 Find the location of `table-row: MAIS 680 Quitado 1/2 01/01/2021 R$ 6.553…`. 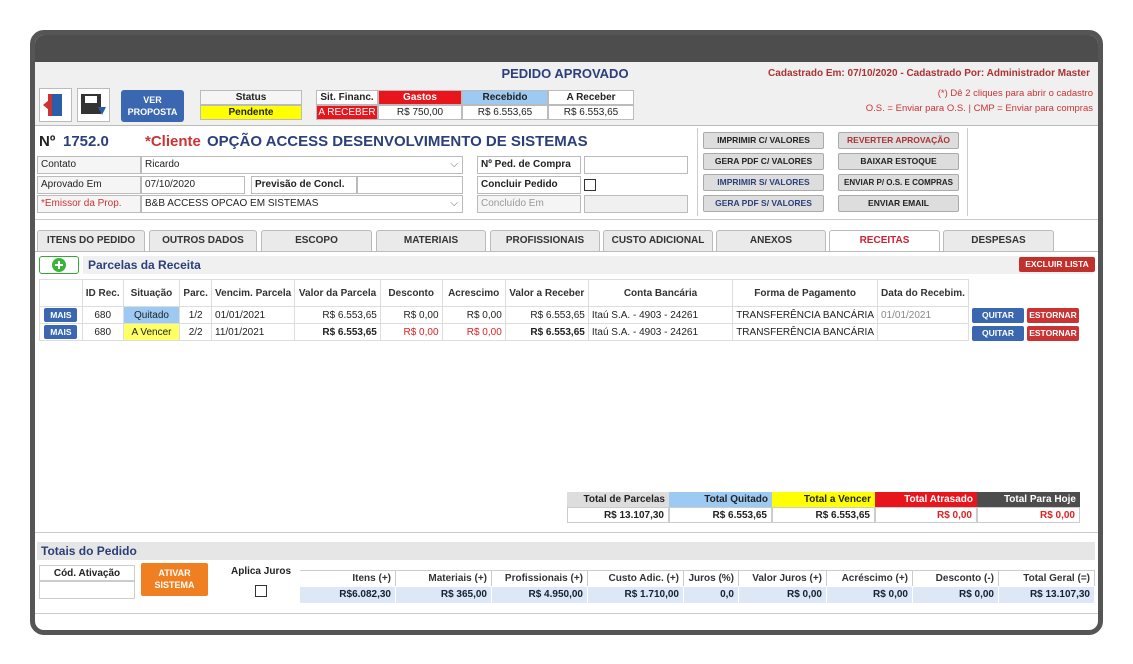

table-row: MAIS 680 Quitado 1/2 01/01/2021 R$ 6.553… is located at coordinates (504, 315).